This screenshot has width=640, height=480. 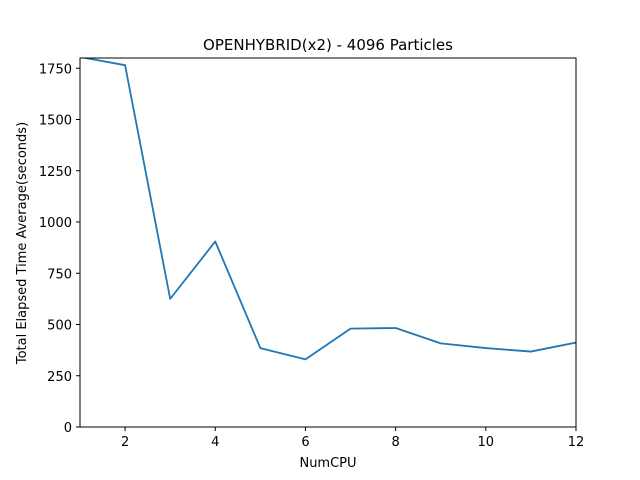 What do you see at coordinates (486, 442) in the screenshot?
I see `x-tick-label: 10` at bounding box center [486, 442].